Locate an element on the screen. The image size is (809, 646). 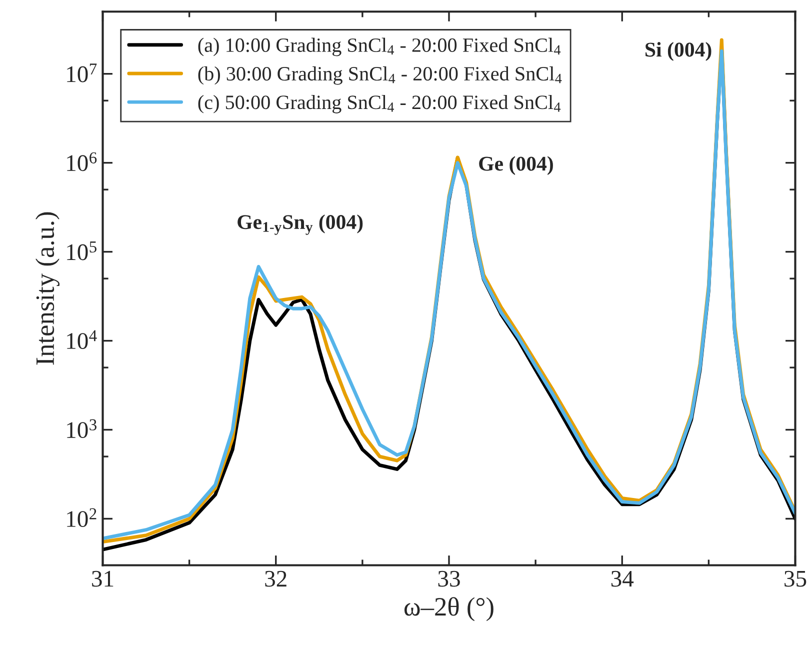
legend-label: (b) 30:00 Grading SnCl$_{4}$ - 20:00 Fixed SnCl$_{4}$ is located at coordinates (380, 75).